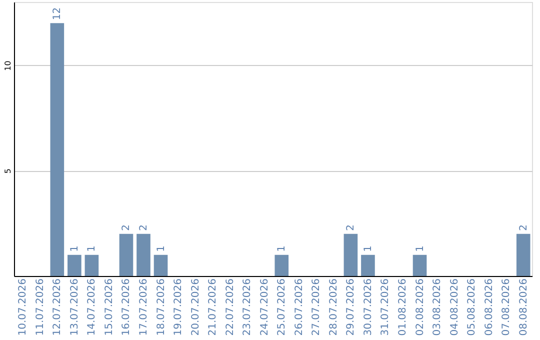 This screenshot has width=540, height=340. What do you see at coordinates (74, 307) in the screenshot?
I see `x-tick-label: 13.07.2026` at bounding box center [74, 307].